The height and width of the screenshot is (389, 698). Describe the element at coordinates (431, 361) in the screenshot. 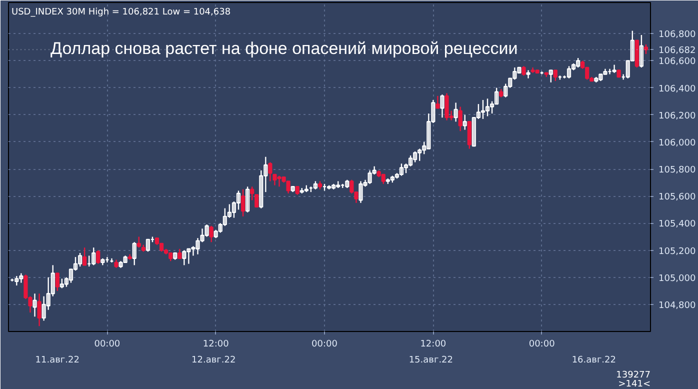

I see `text: 15.авг.22` at that location.